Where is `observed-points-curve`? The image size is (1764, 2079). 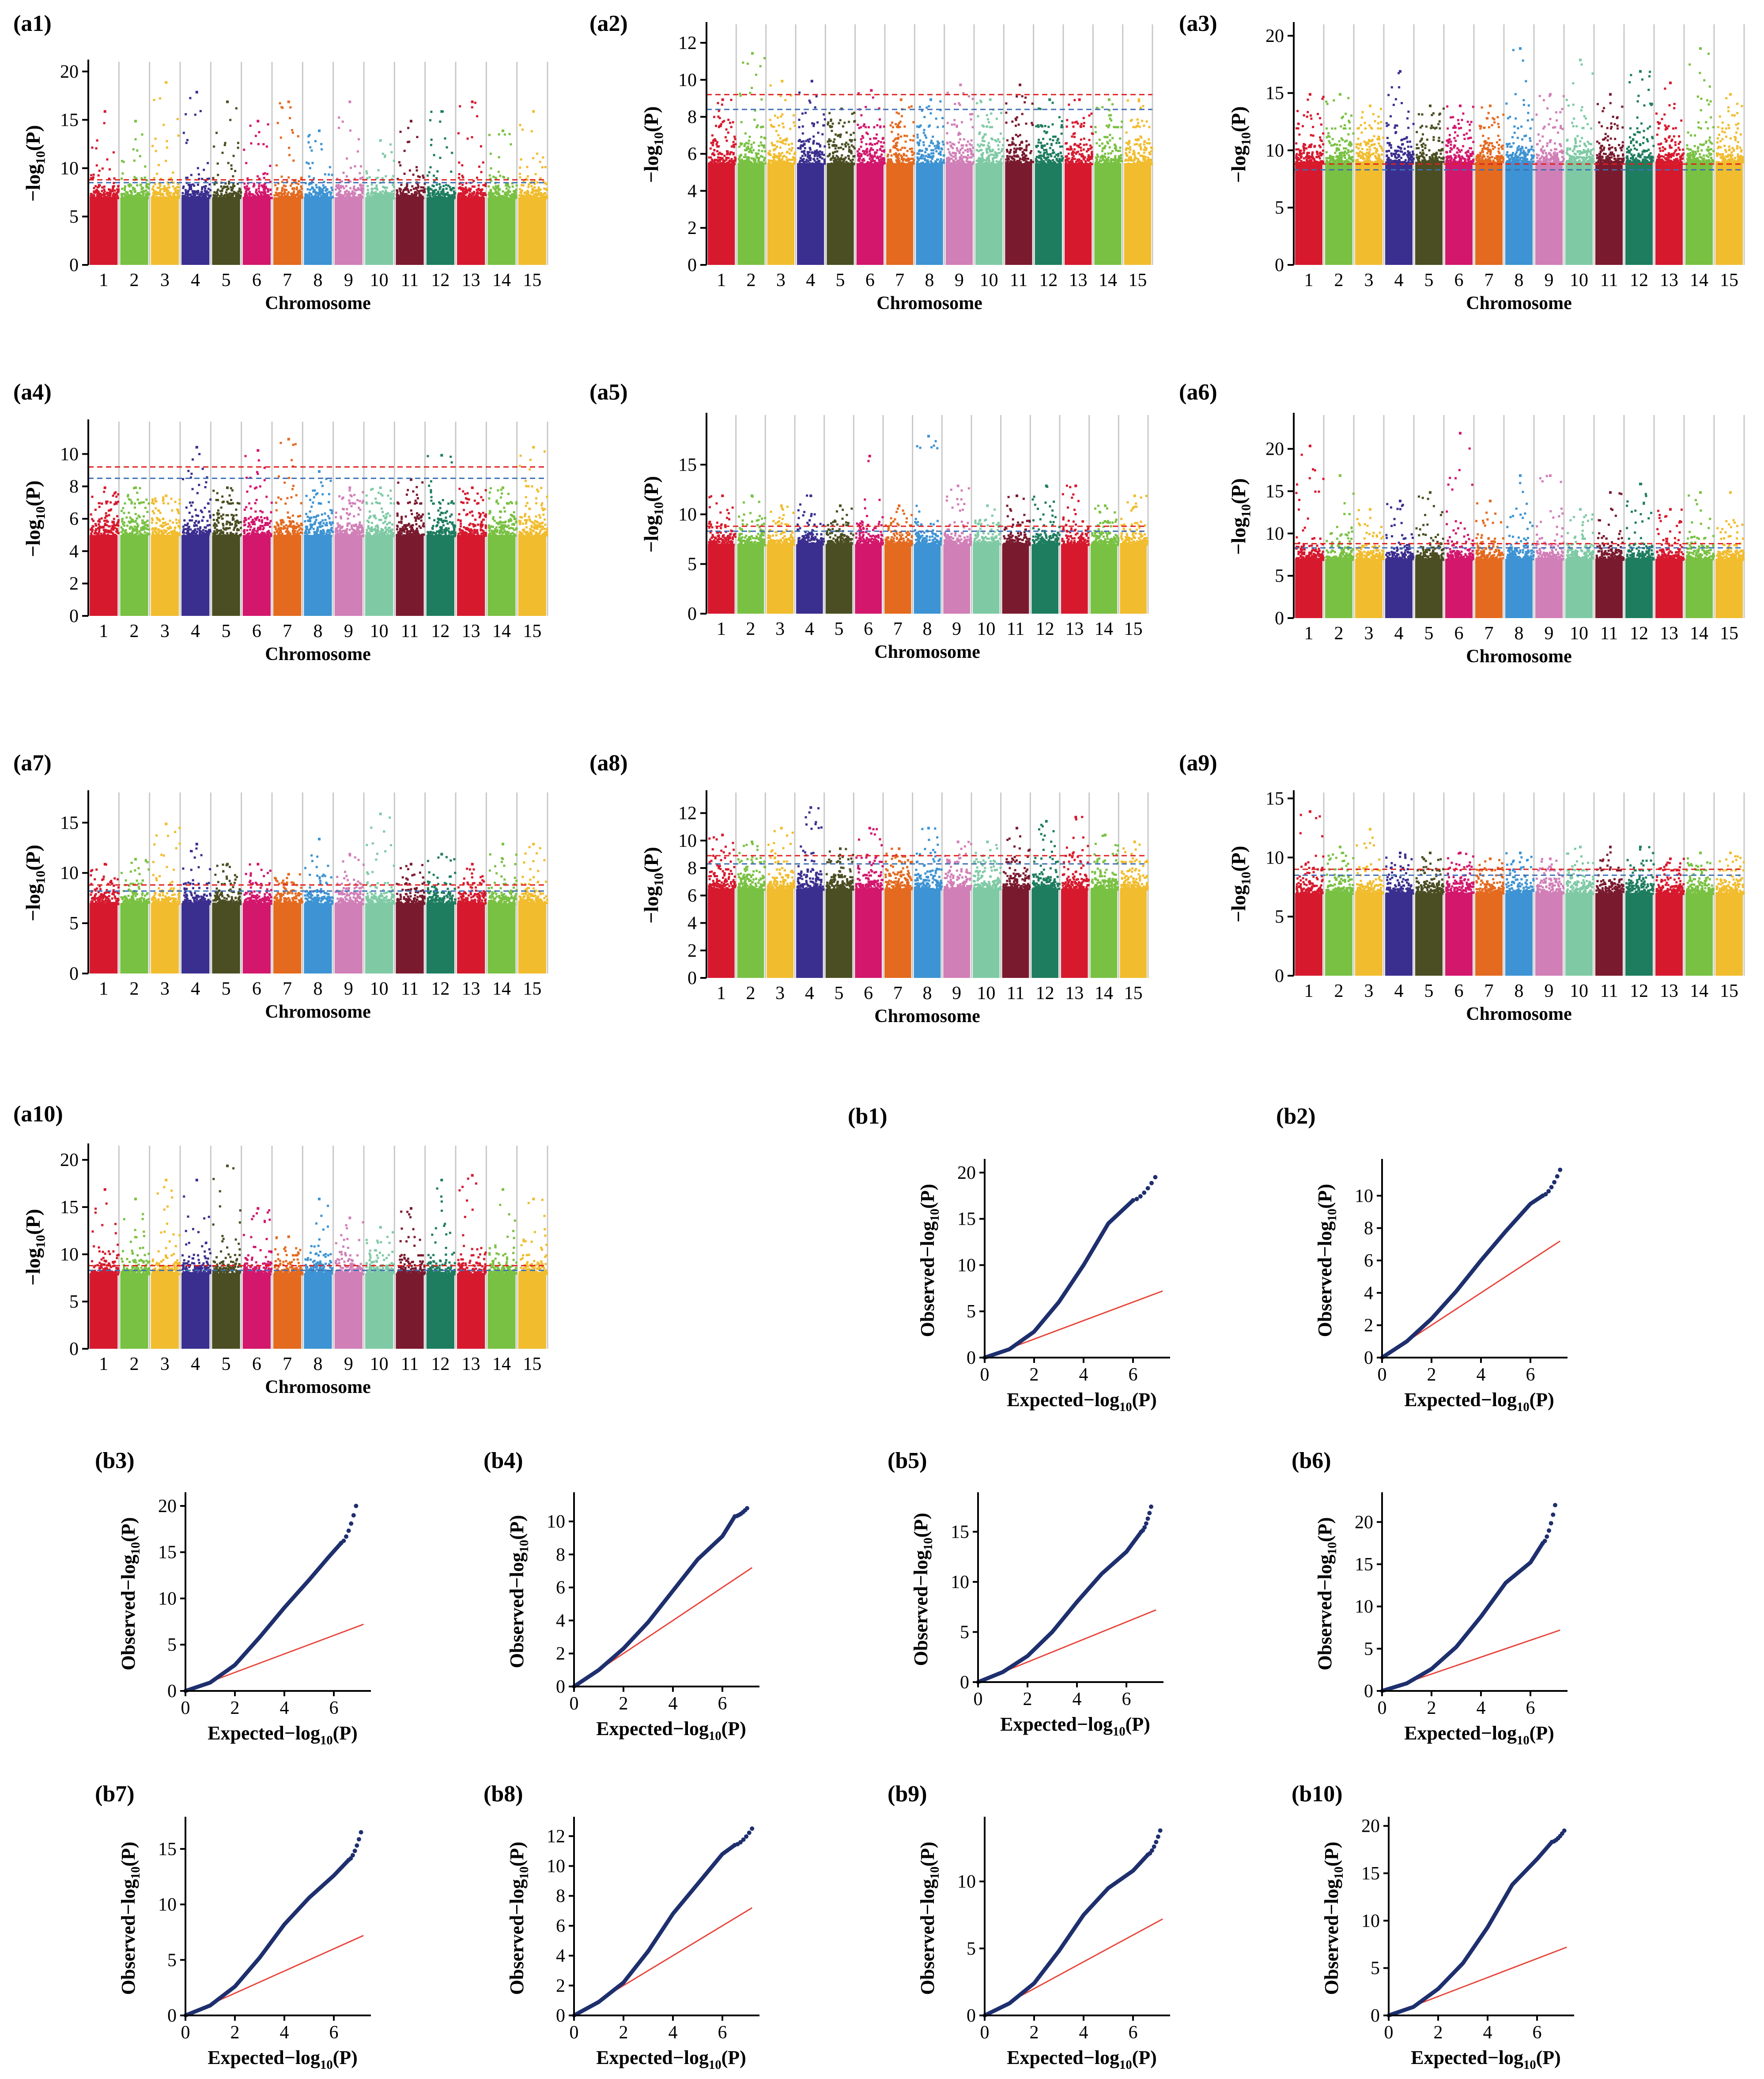 observed-points-curve is located at coordinates (1066, 1935).